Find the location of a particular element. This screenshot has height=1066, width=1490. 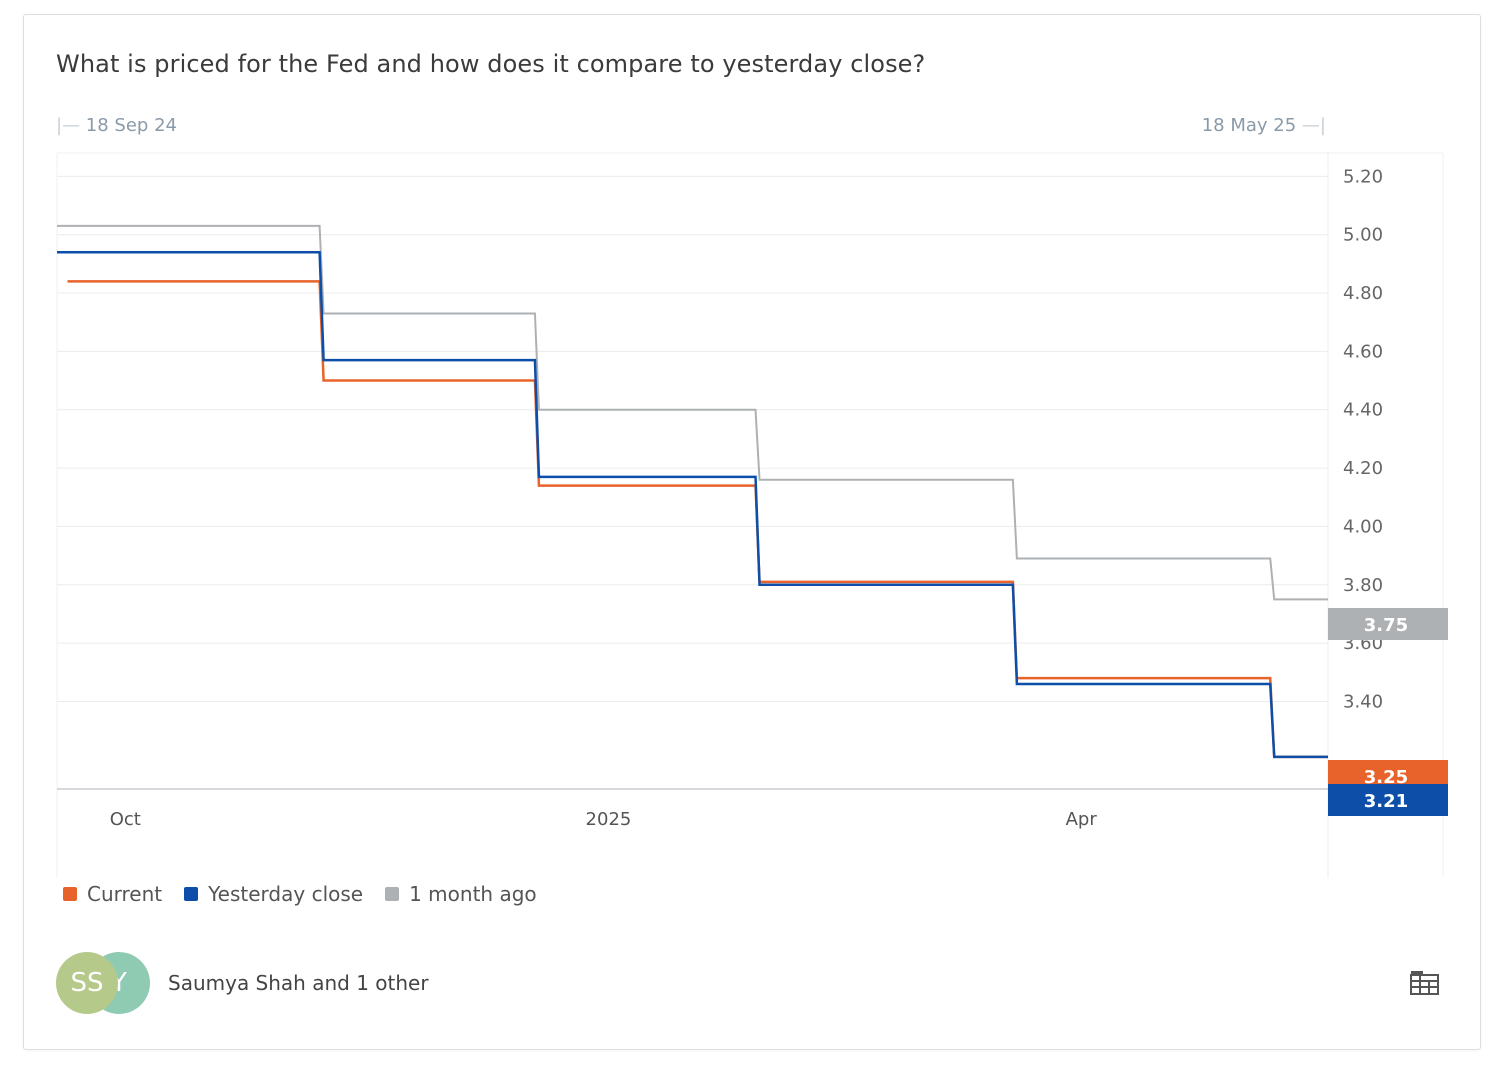

y-tick-label: 4.00 is located at coordinates (1363, 526).